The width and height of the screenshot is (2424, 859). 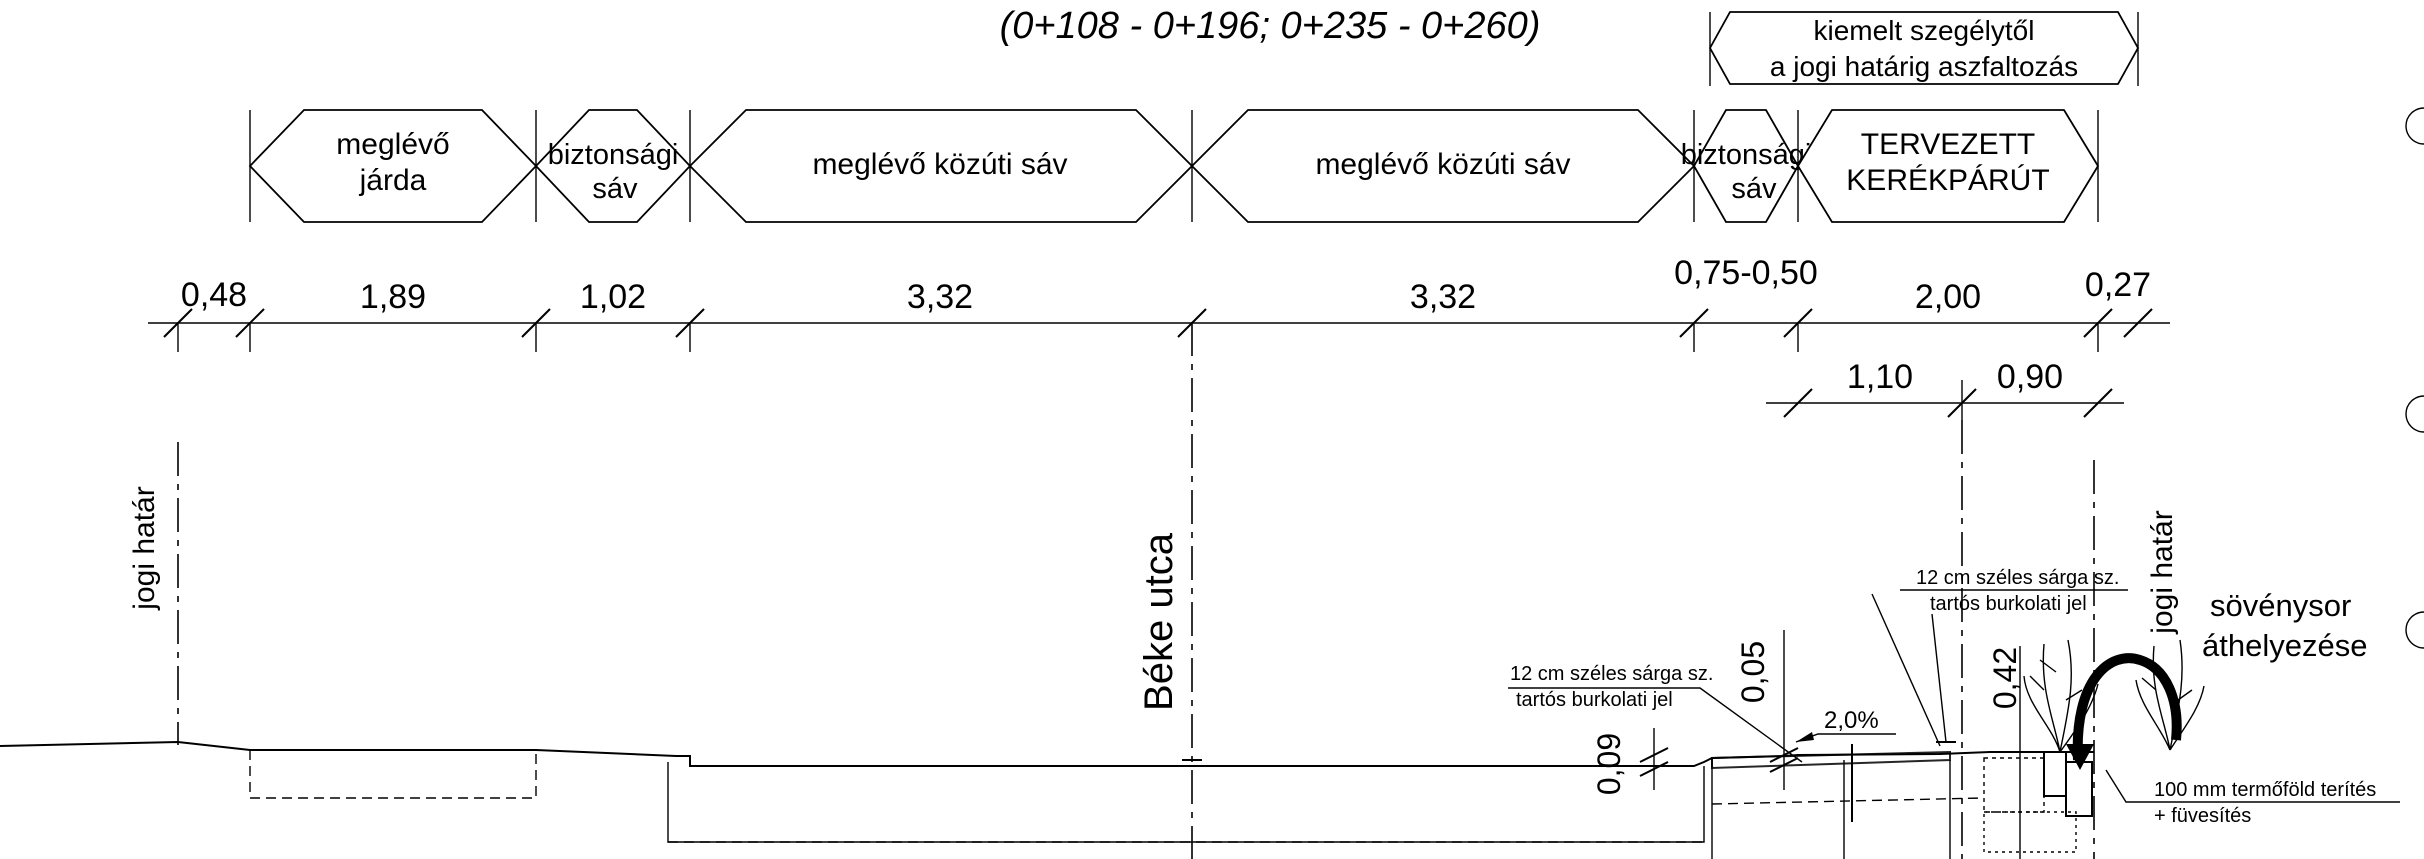 What do you see at coordinates (1945, 389) in the screenshot?
I see `dimension-line-sub: 1,10 0,90` at bounding box center [1945, 389].